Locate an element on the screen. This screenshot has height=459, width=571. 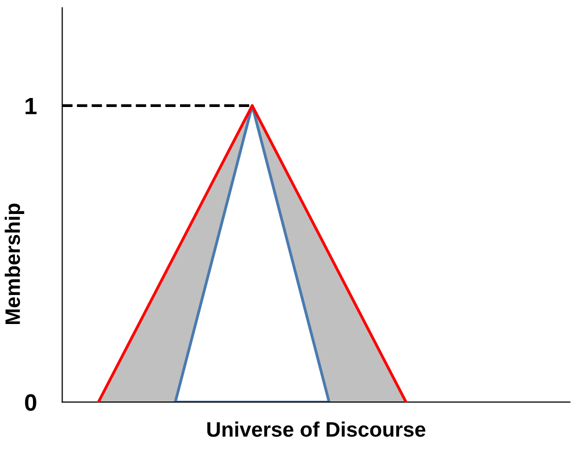
x-axis-title: Universe of Discourse is located at coordinates (316, 429).